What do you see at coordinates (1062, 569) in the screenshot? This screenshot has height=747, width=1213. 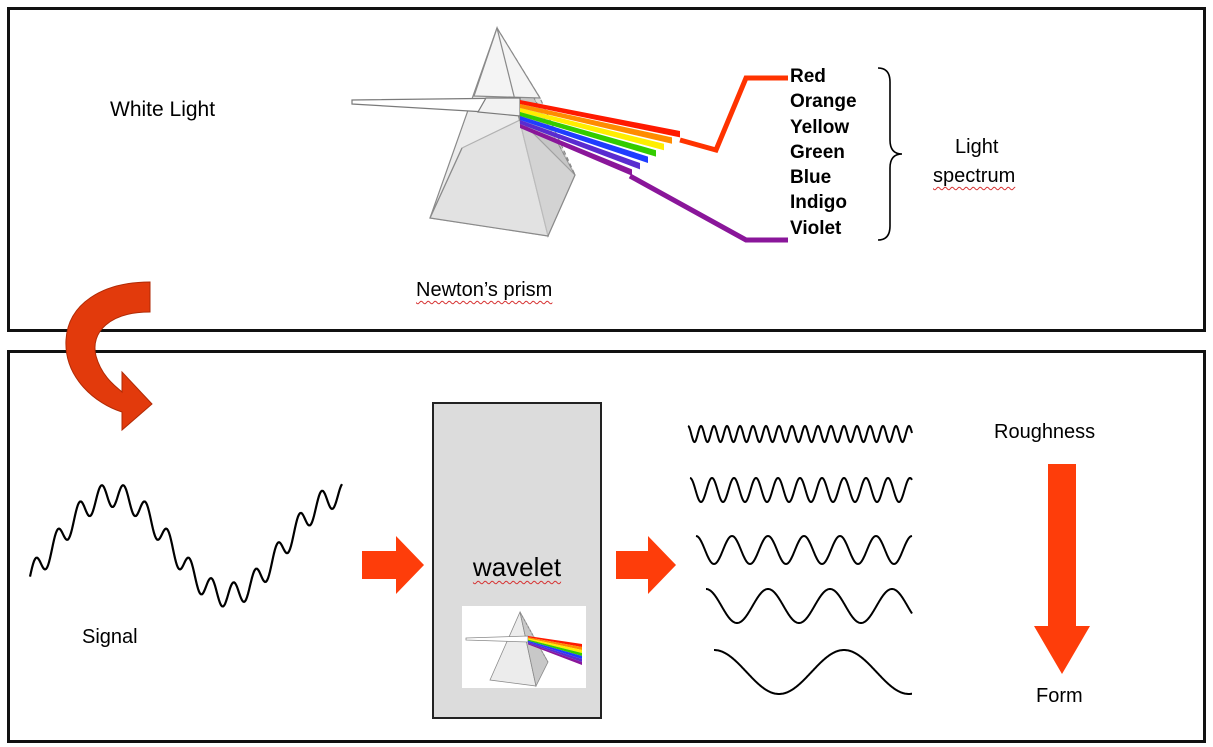 I see `arrow-roughness-to-form` at bounding box center [1062, 569].